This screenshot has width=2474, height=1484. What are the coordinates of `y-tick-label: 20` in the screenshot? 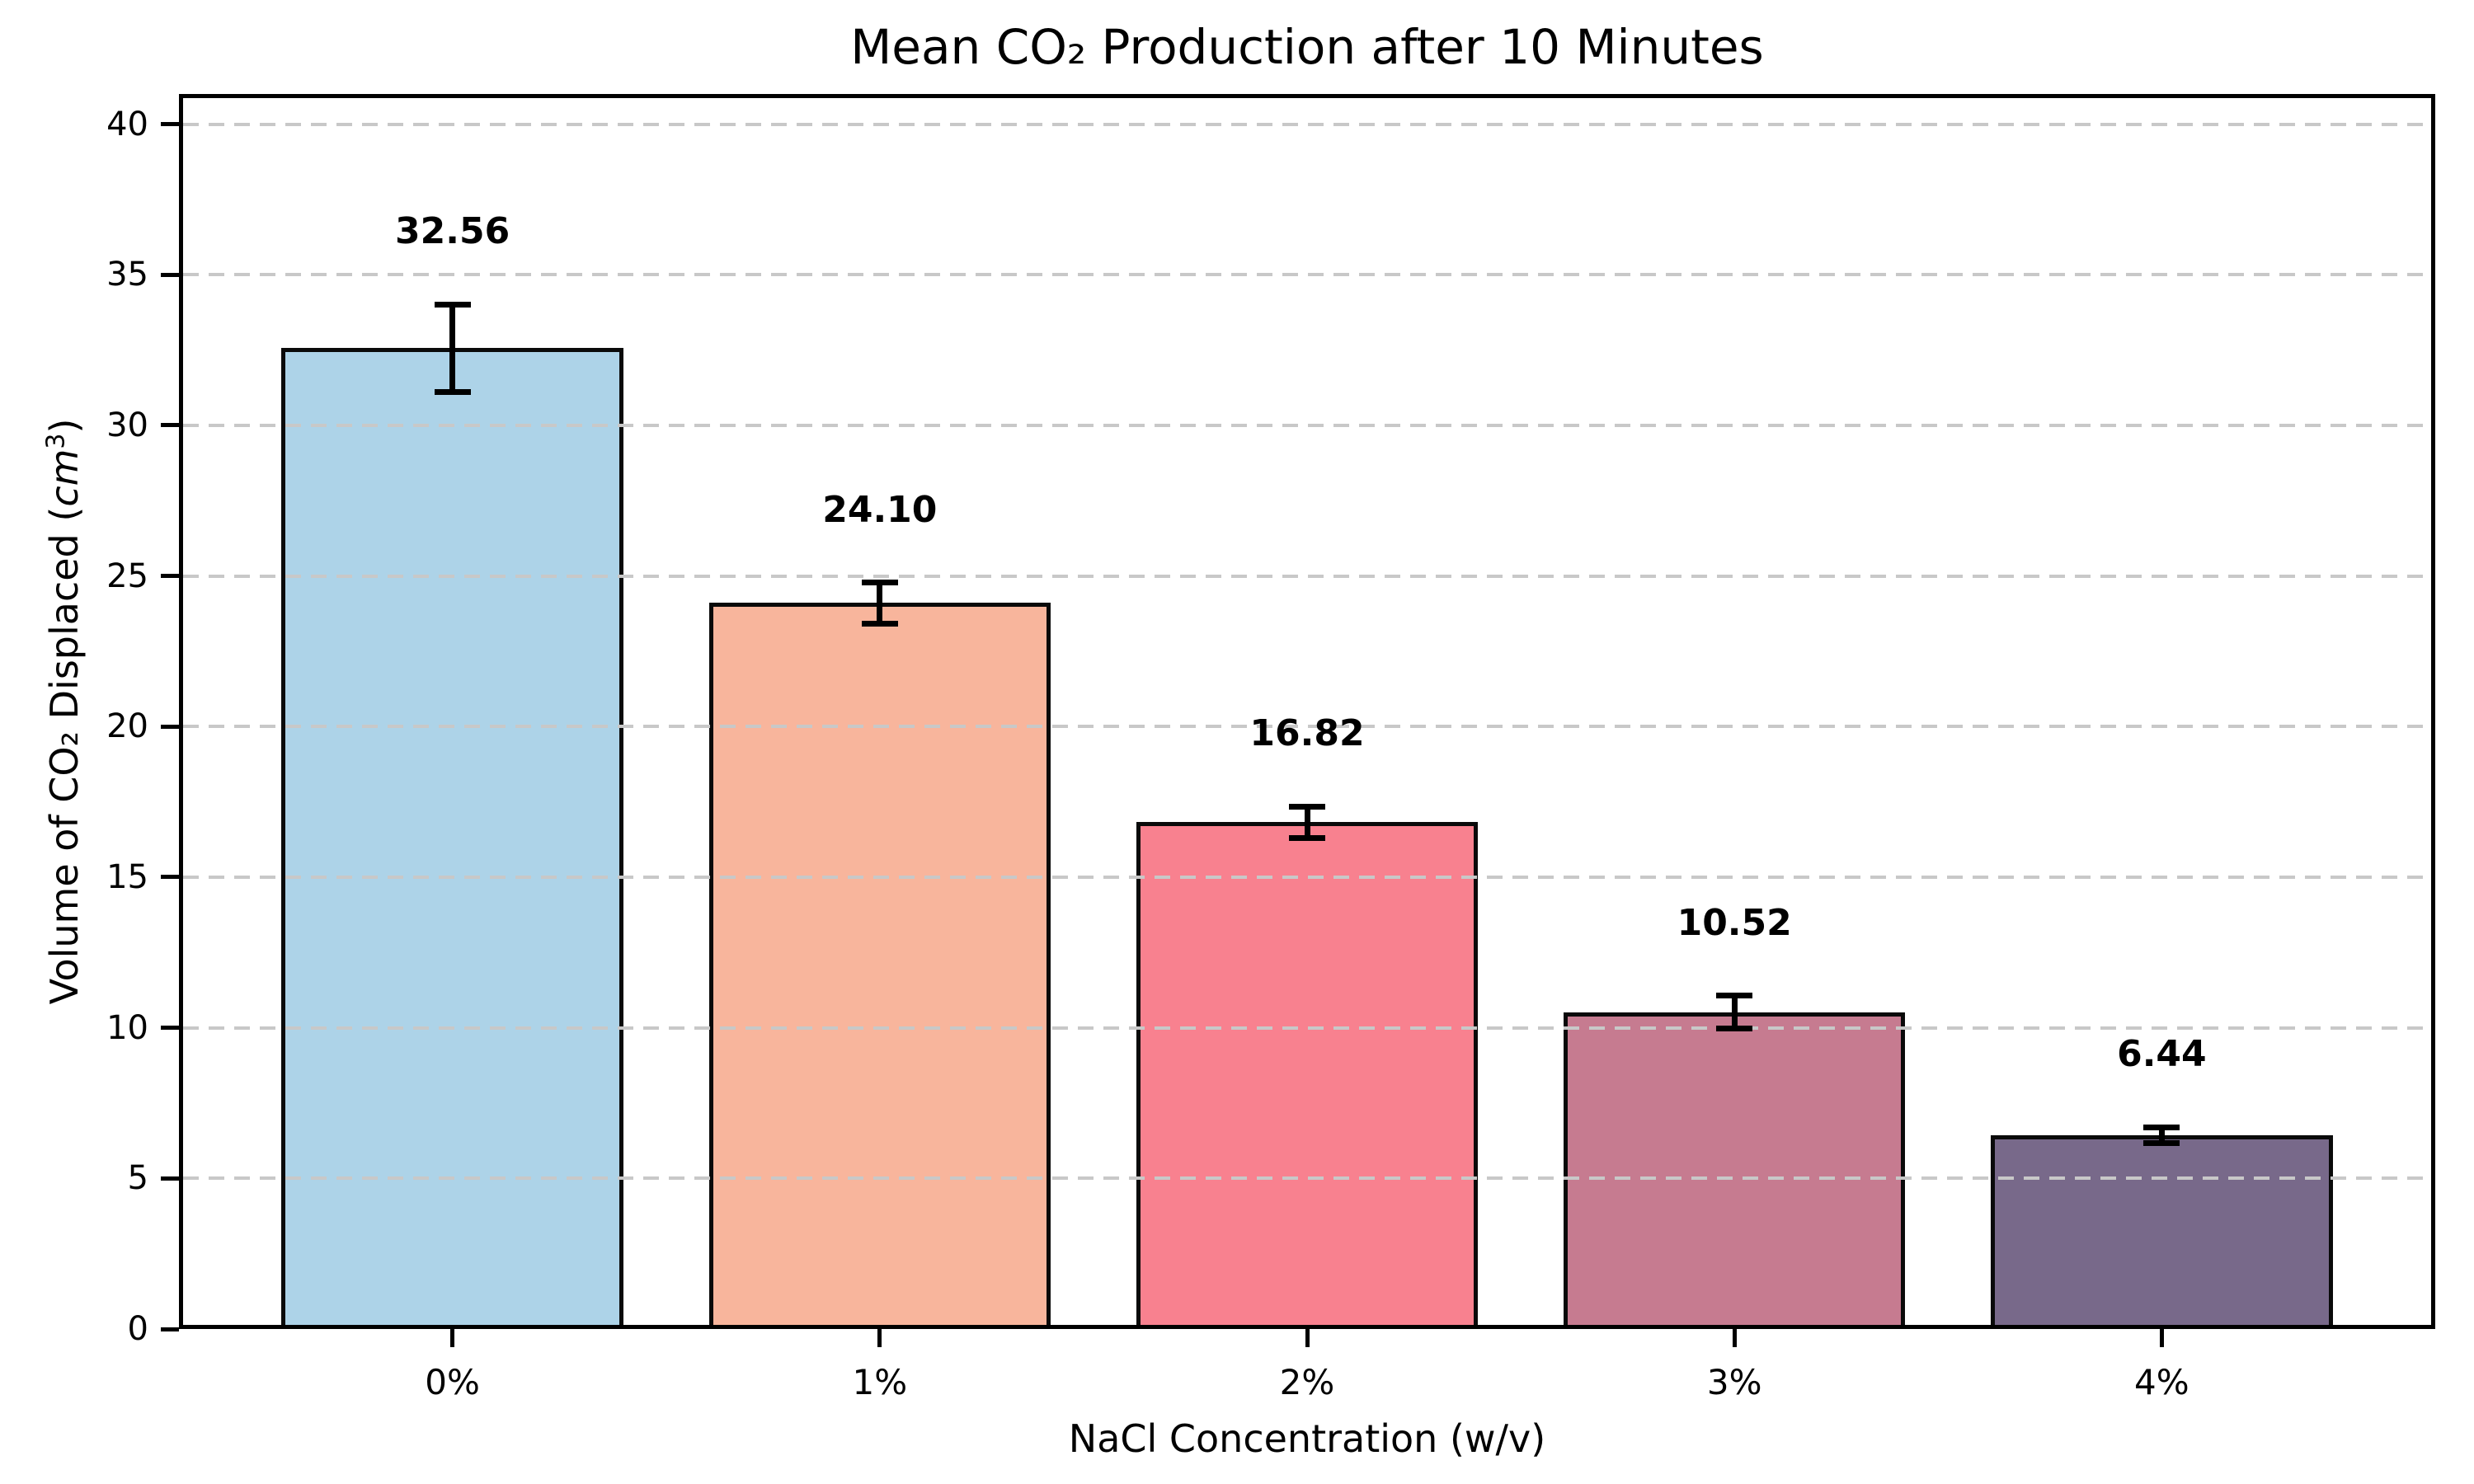 It's located at (127, 726).